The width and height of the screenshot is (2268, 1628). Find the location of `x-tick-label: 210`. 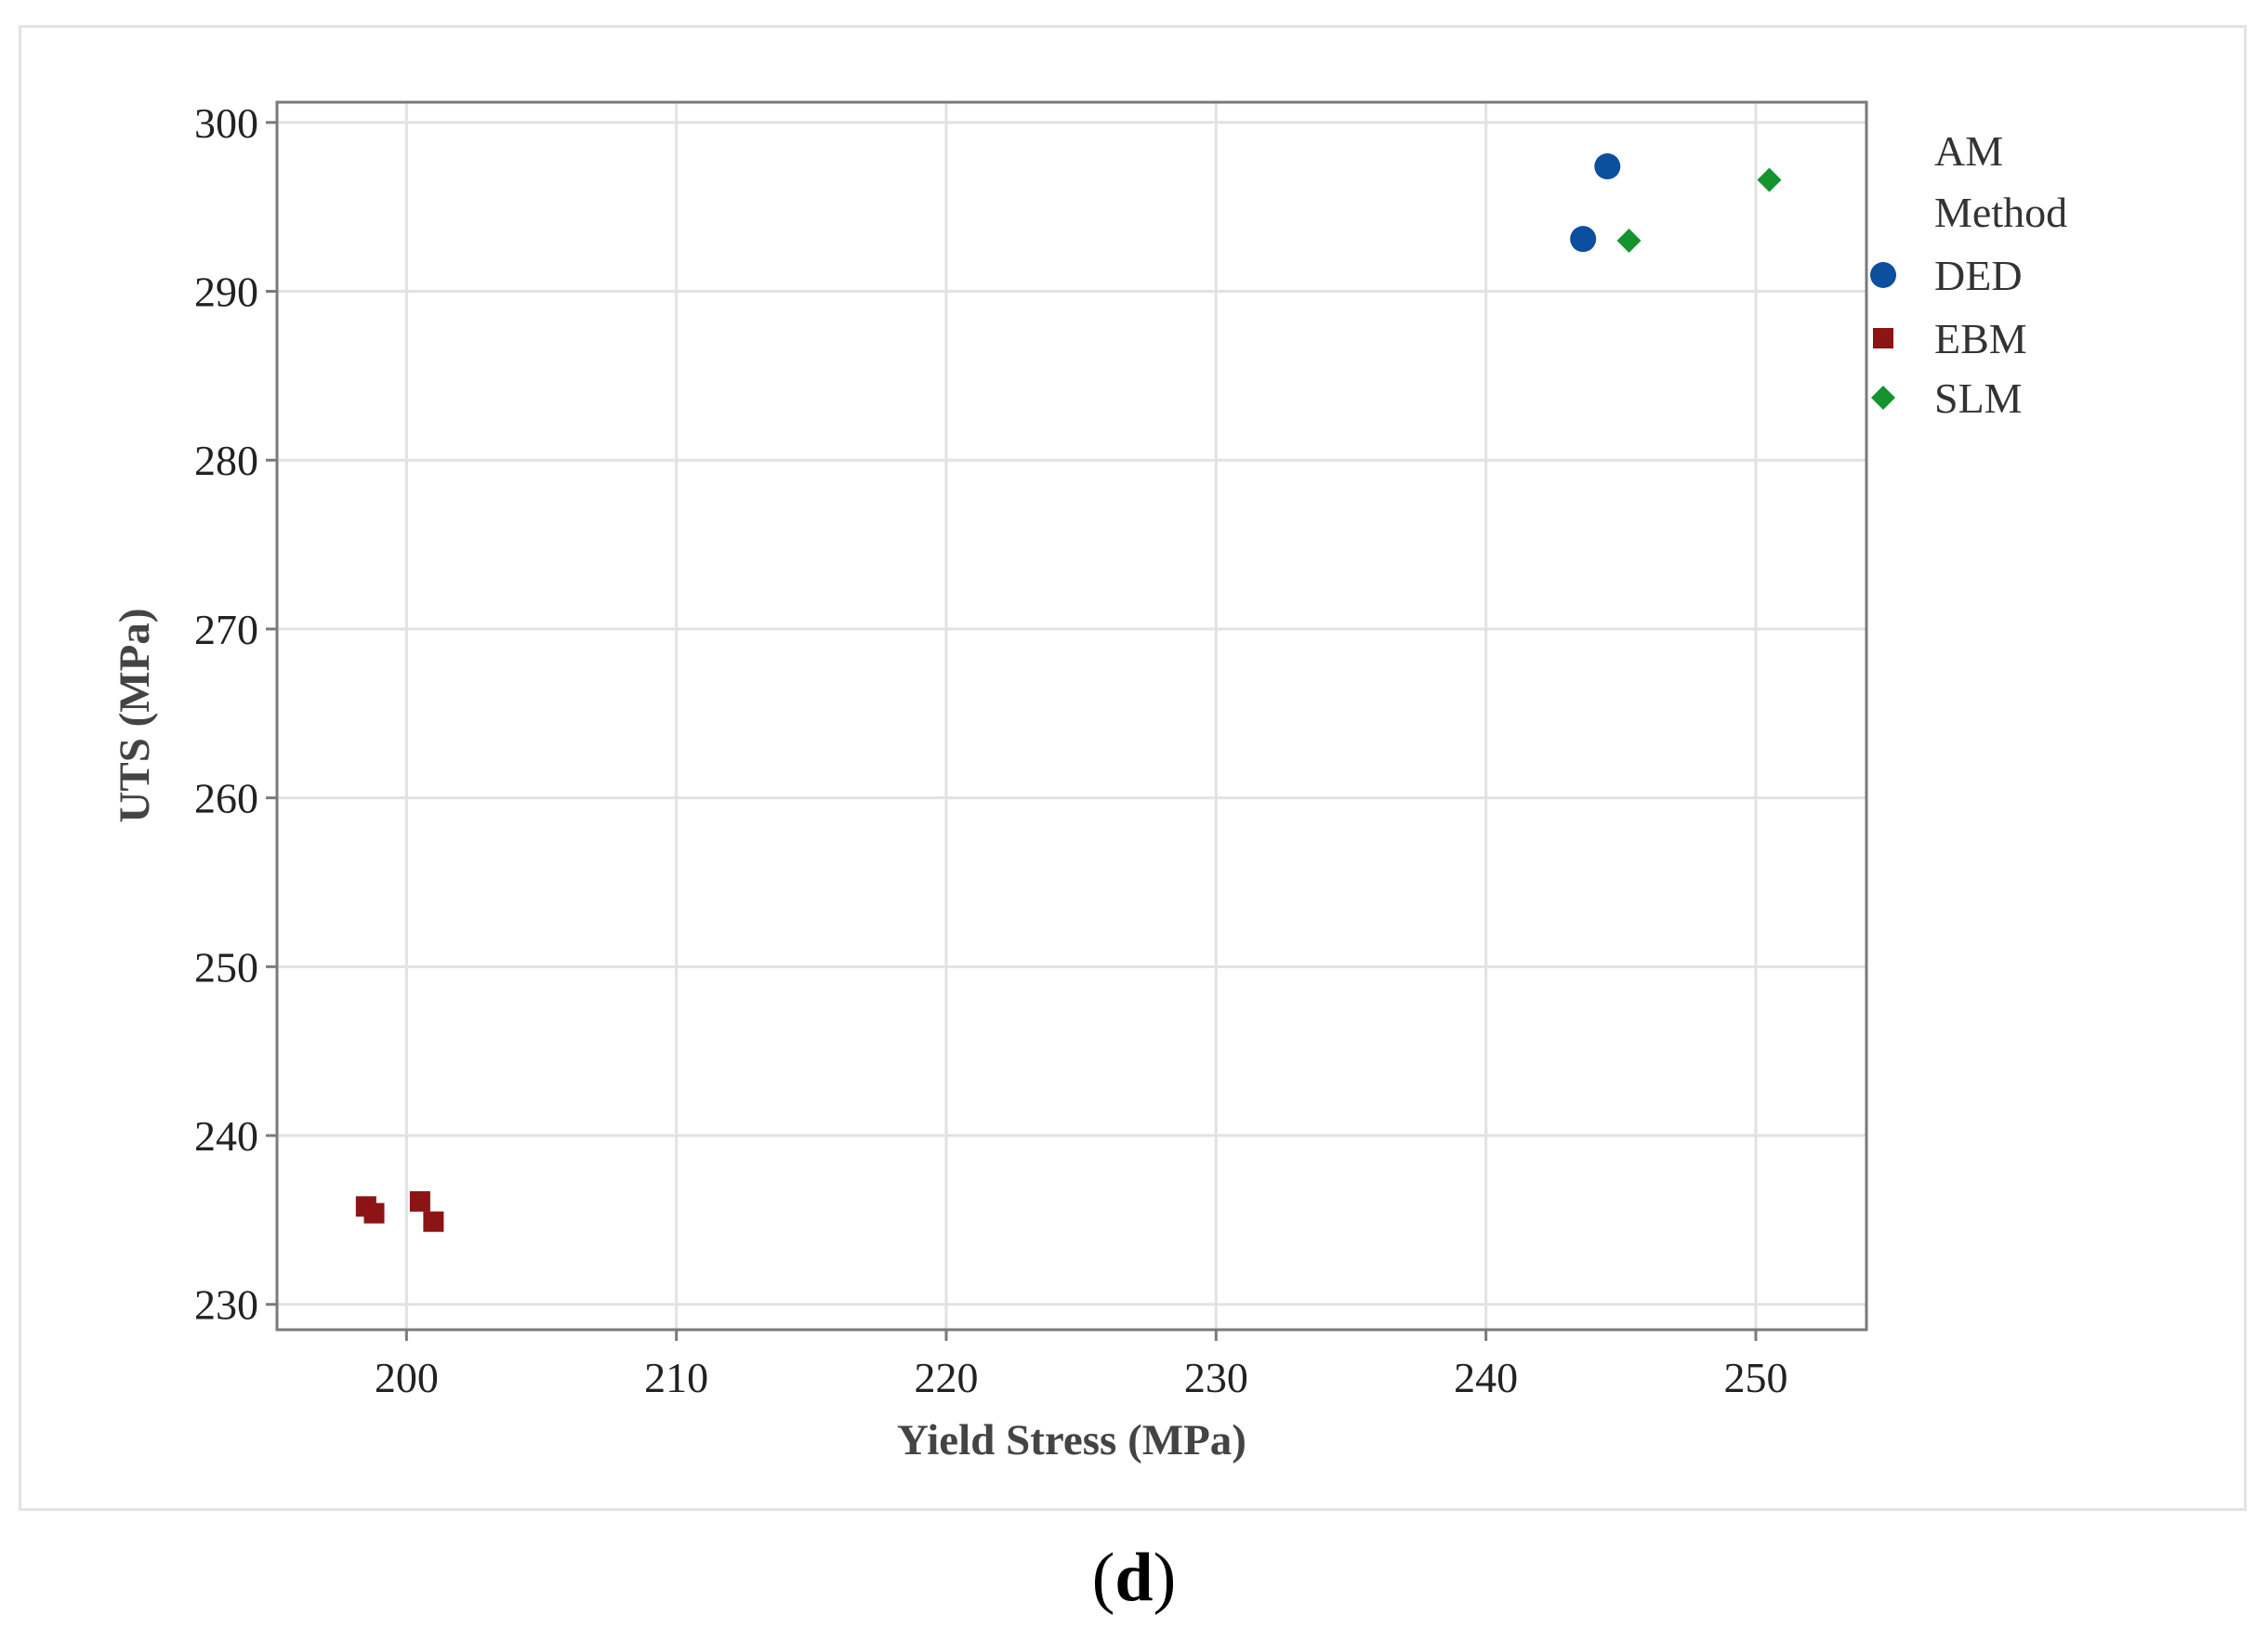

x-tick-label: 210 is located at coordinates (676, 1377).